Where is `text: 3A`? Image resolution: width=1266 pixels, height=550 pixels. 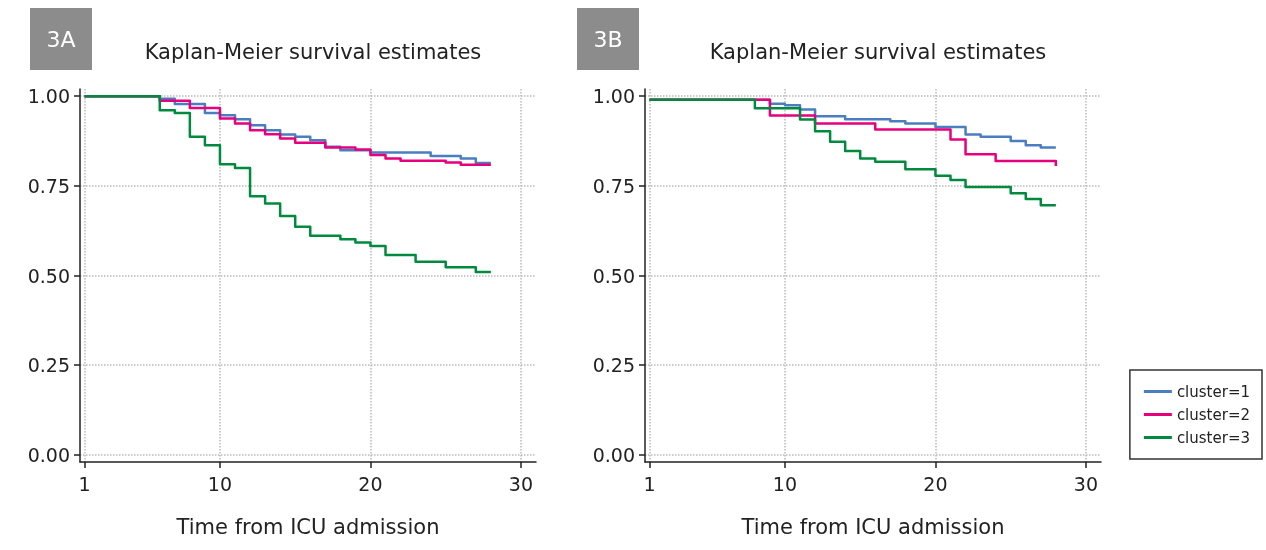 text: 3A is located at coordinates (61, 39).